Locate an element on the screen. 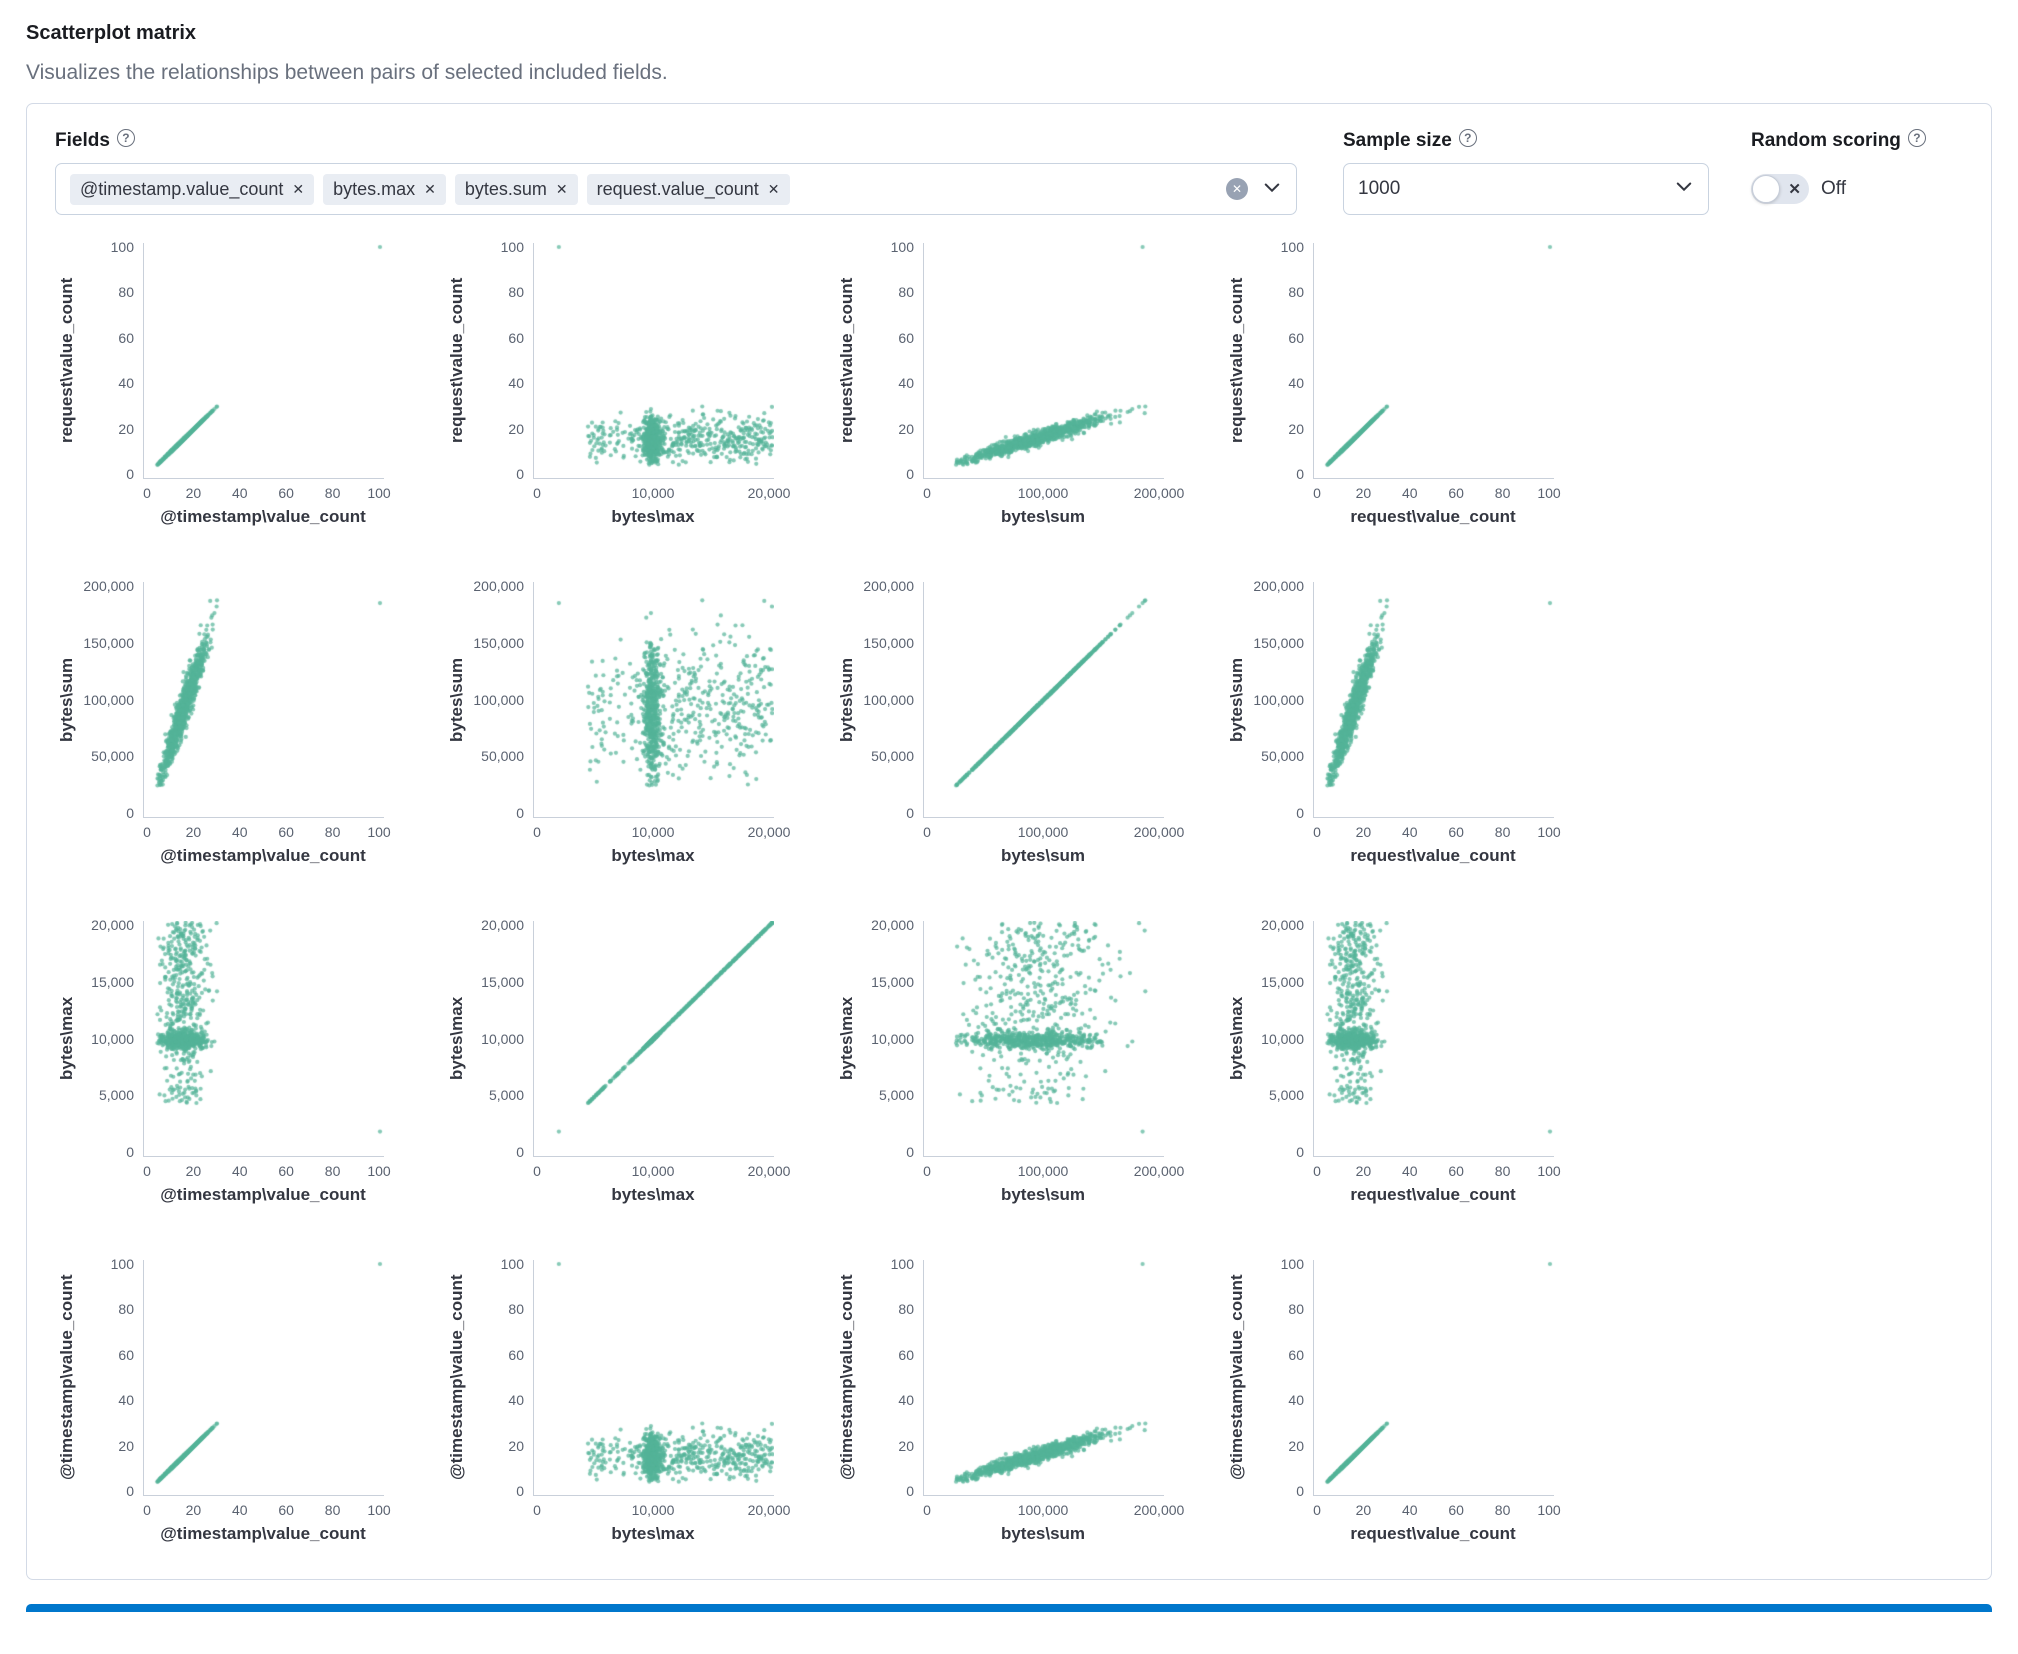 Image resolution: width=2018 pixels, height=1654 pixels. sample-size-select: 1000 is located at coordinates (1526, 189).